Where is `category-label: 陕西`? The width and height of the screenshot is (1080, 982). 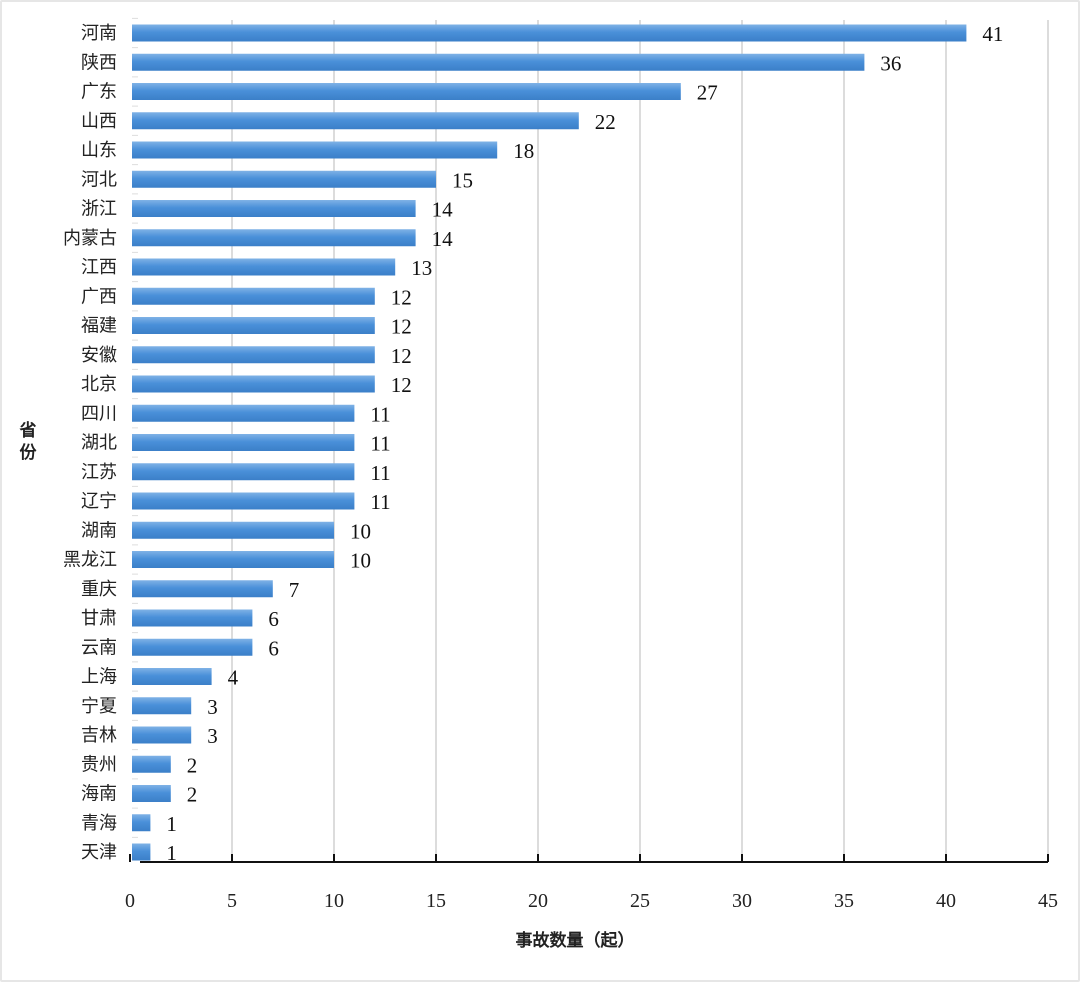 category-label: 陕西 is located at coordinates (99, 62).